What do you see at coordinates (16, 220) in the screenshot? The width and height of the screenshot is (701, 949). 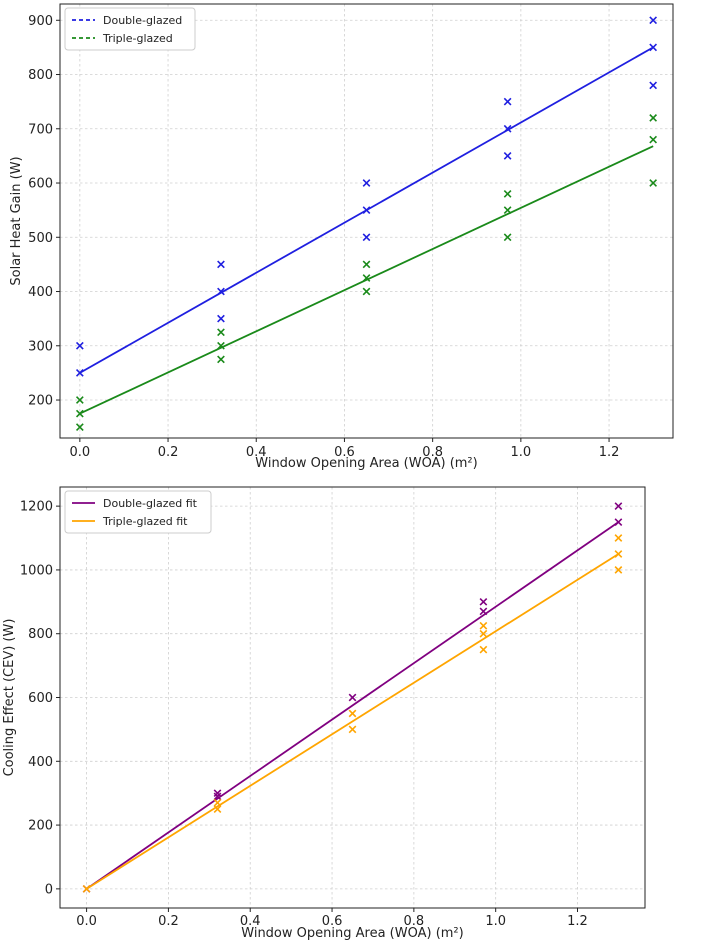 I see `y-axis-label: Solar Heat Gain (W)` at bounding box center [16, 220].